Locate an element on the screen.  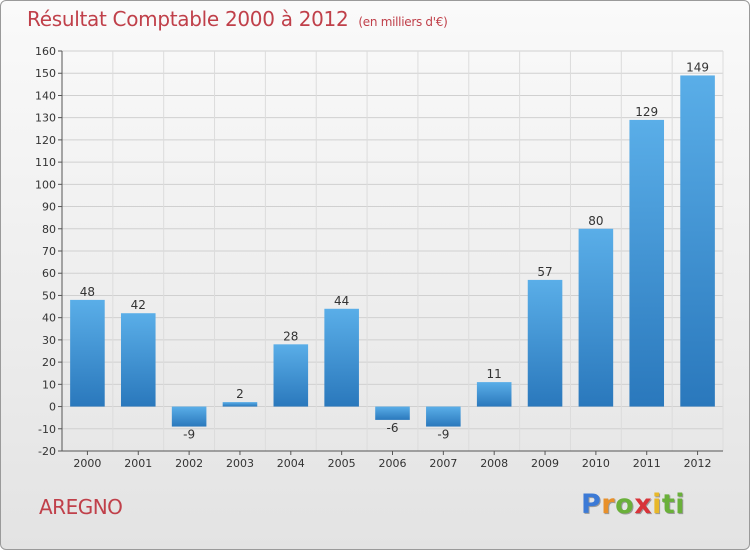
data-label: -6 is located at coordinates (393, 428).